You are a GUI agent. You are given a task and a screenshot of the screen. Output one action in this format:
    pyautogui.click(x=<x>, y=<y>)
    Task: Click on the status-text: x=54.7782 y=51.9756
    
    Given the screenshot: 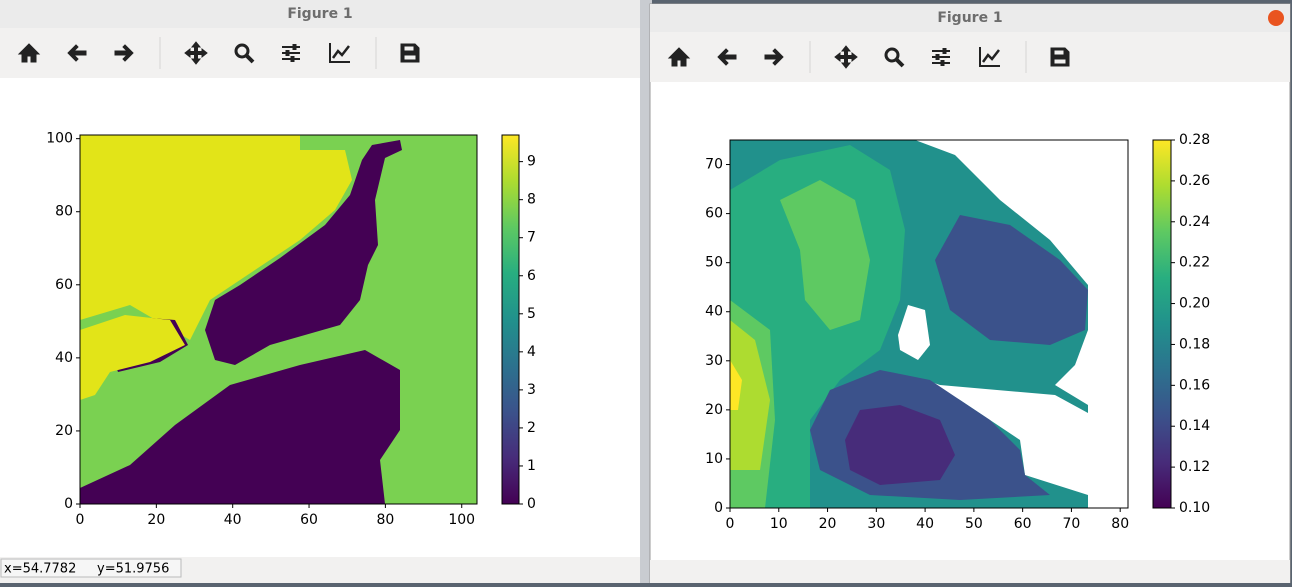 What is the action you would take?
    pyautogui.click(x=86, y=569)
    